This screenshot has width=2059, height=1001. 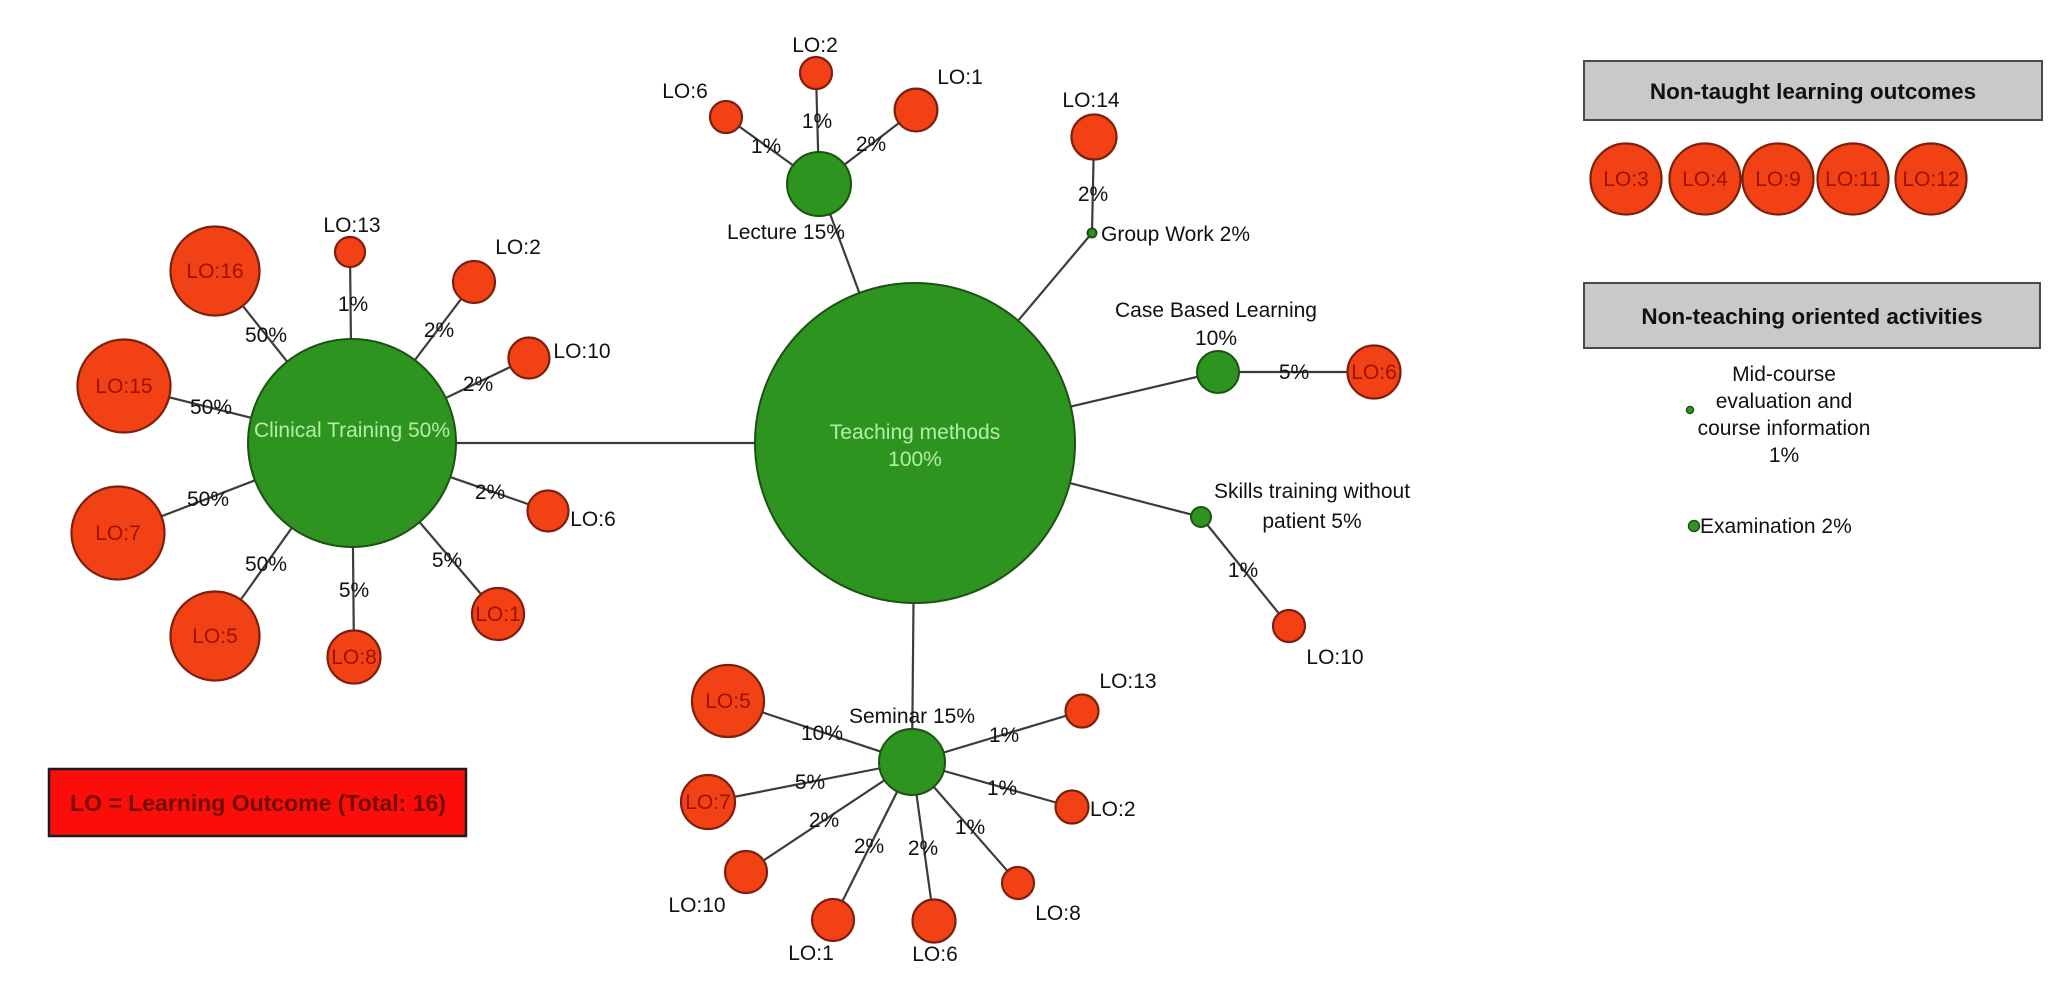 I want to click on svg-text: LO:11, so click(x=1853, y=179).